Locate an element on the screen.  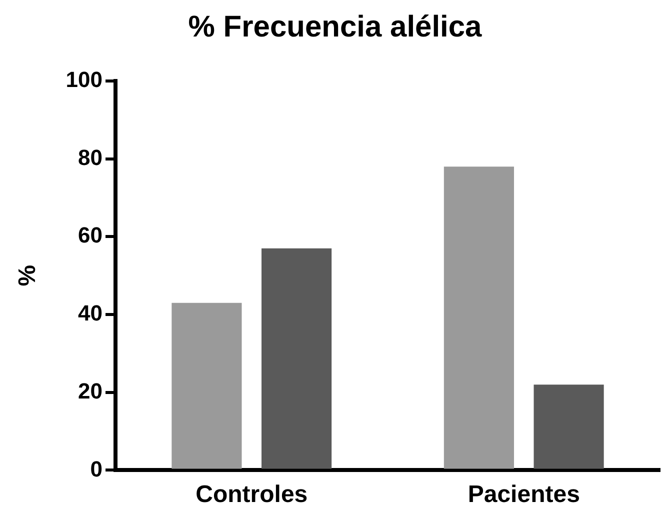
y-tick-label: 0 is located at coordinates (96, 469).